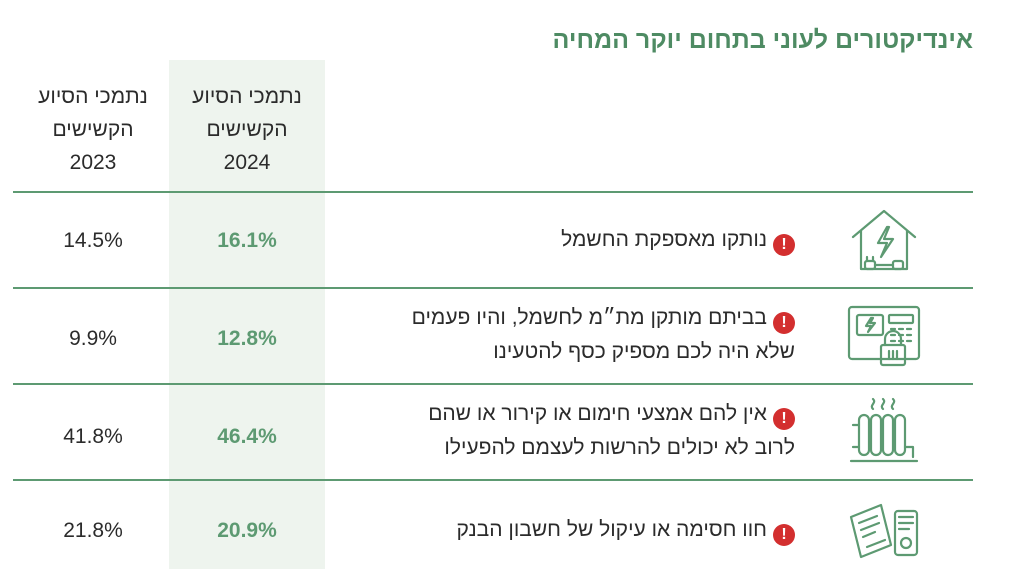 This screenshot has width=1013, height=569. Describe the element at coordinates (884, 336) in the screenshot. I see `prepaid-meter-icon` at that location.